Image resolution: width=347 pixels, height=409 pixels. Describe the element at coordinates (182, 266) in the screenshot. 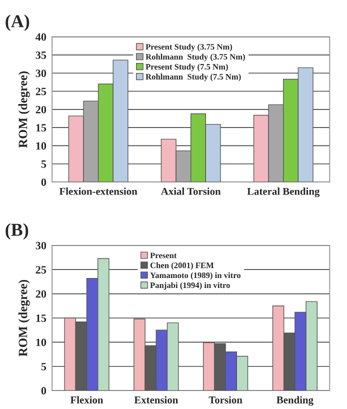

I see `legend-label: Chen (2001) FEM` at that location.